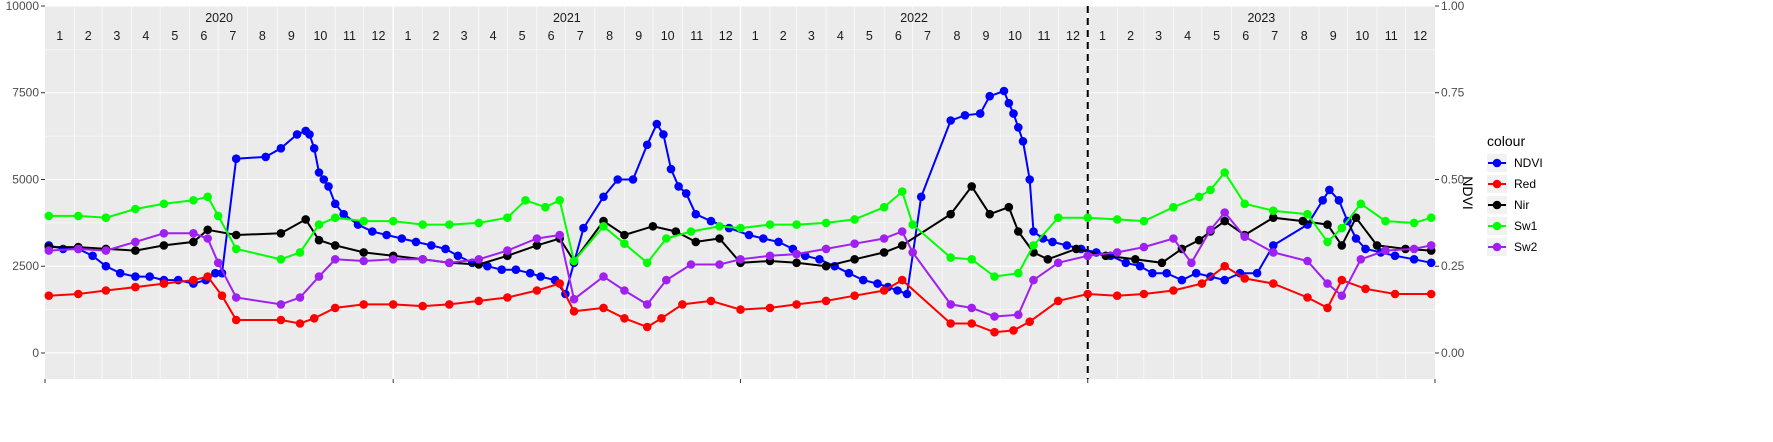 The height and width of the screenshot is (442, 1773). Describe the element at coordinates (567, 18) in the screenshot. I see `year-strip-label: 2021` at that location.